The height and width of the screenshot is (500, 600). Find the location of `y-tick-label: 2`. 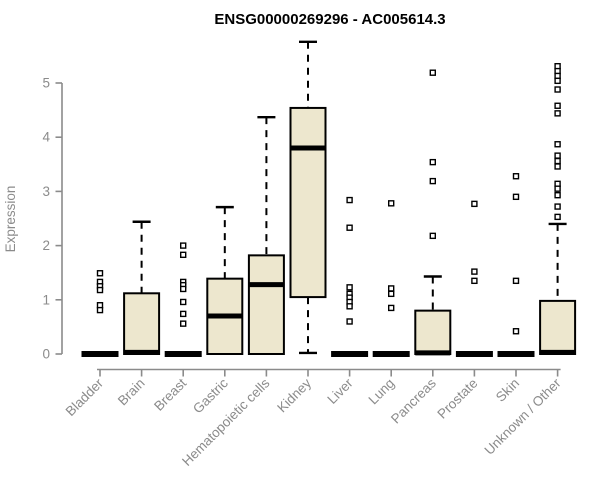

y-tick-label: 2 is located at coordinates (46, 245).